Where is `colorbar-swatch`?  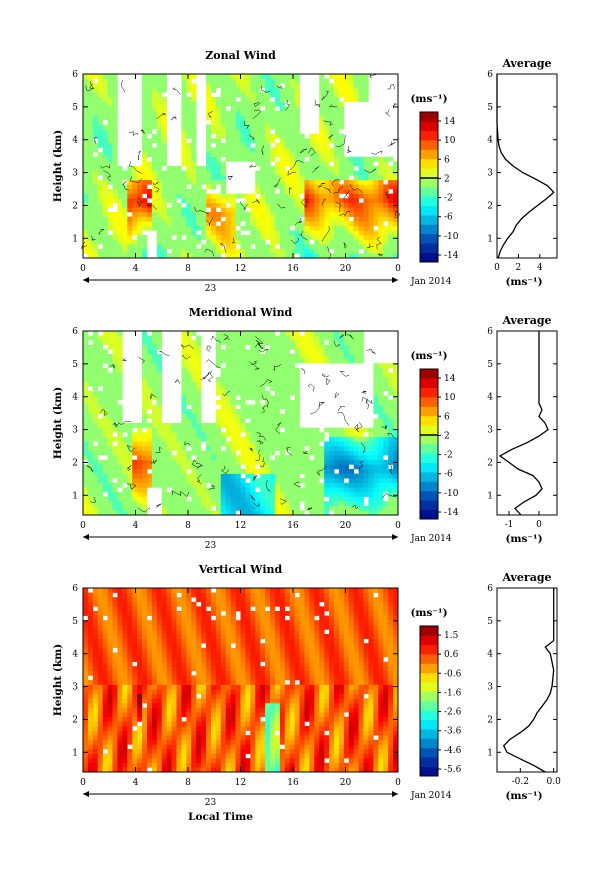 colorbar-swatch is located at coordinates (429, 173).